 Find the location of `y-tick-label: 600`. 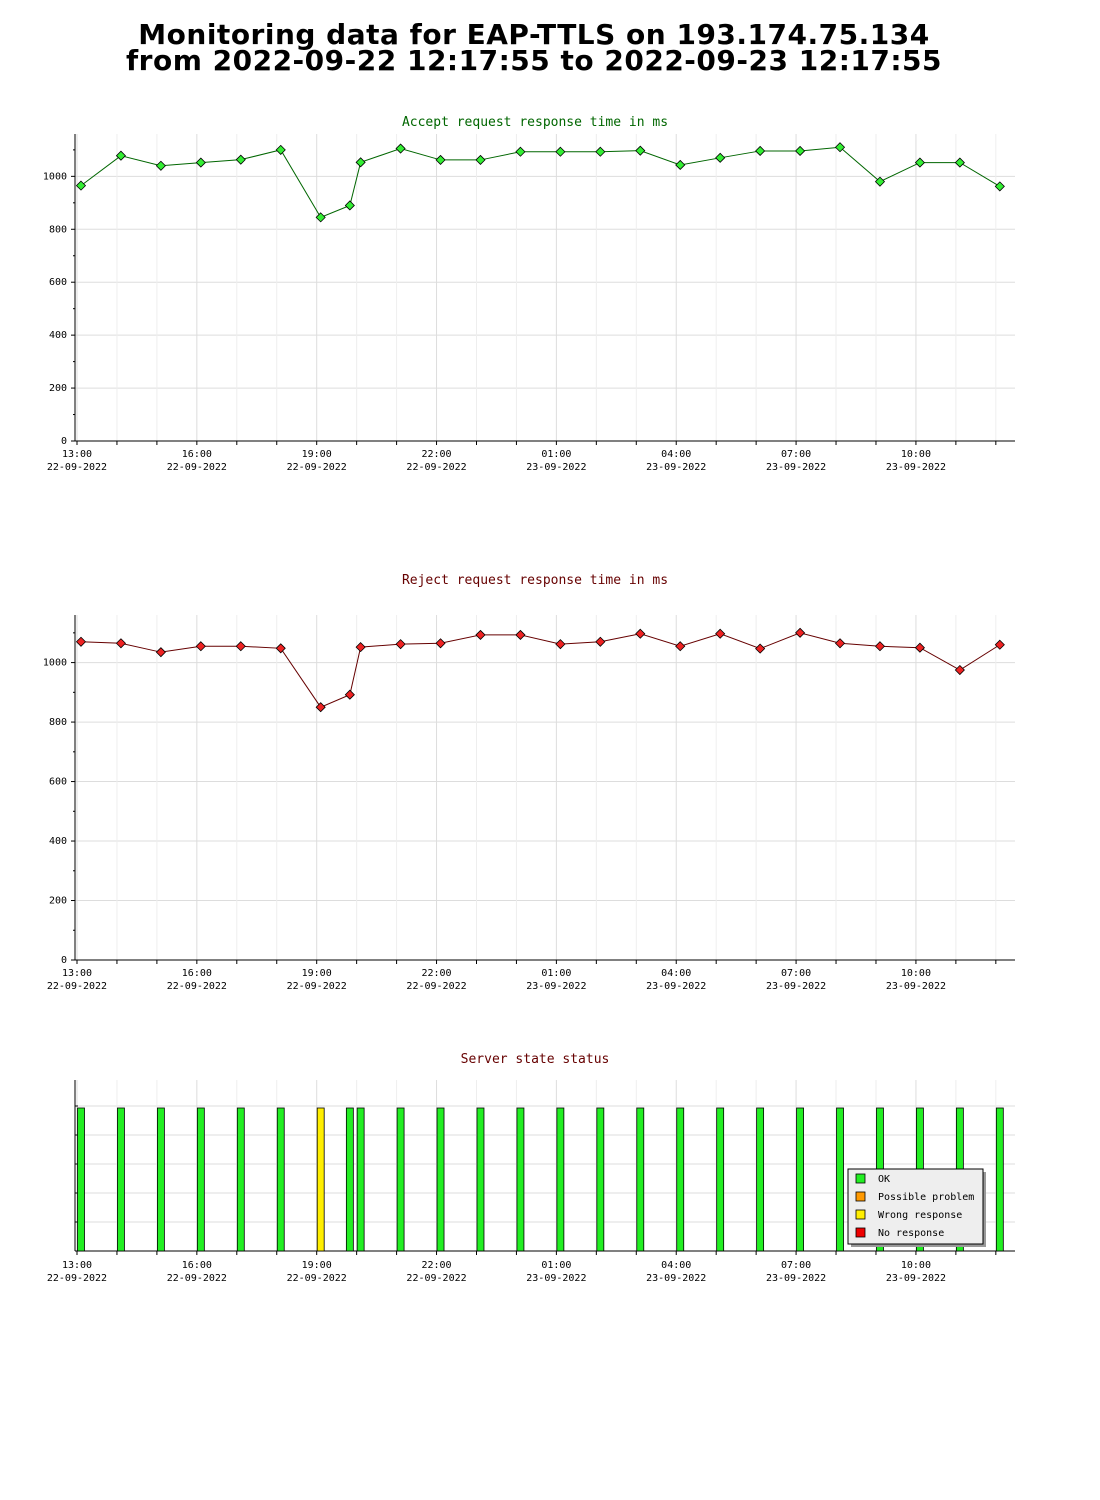

y-tick-label: 600 is located at coordinates (58, 282).